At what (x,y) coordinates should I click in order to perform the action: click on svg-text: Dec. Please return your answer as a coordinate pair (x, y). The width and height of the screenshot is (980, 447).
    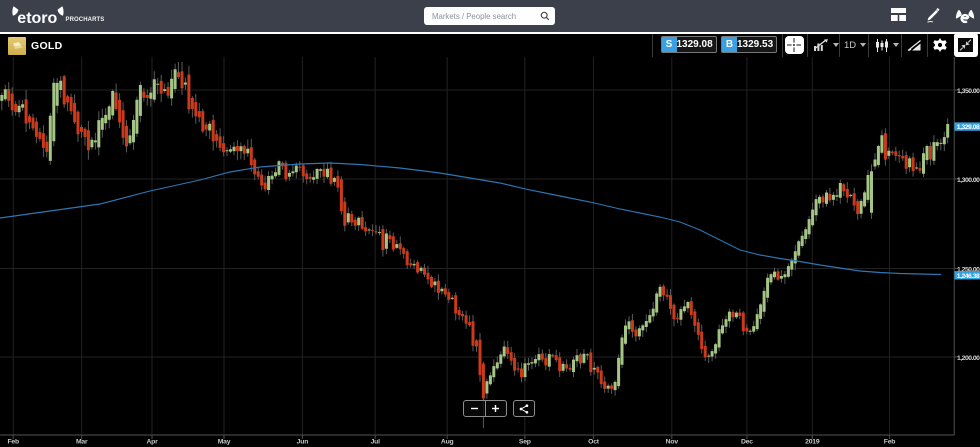
    Looking at the image, I should click on (747, 442).